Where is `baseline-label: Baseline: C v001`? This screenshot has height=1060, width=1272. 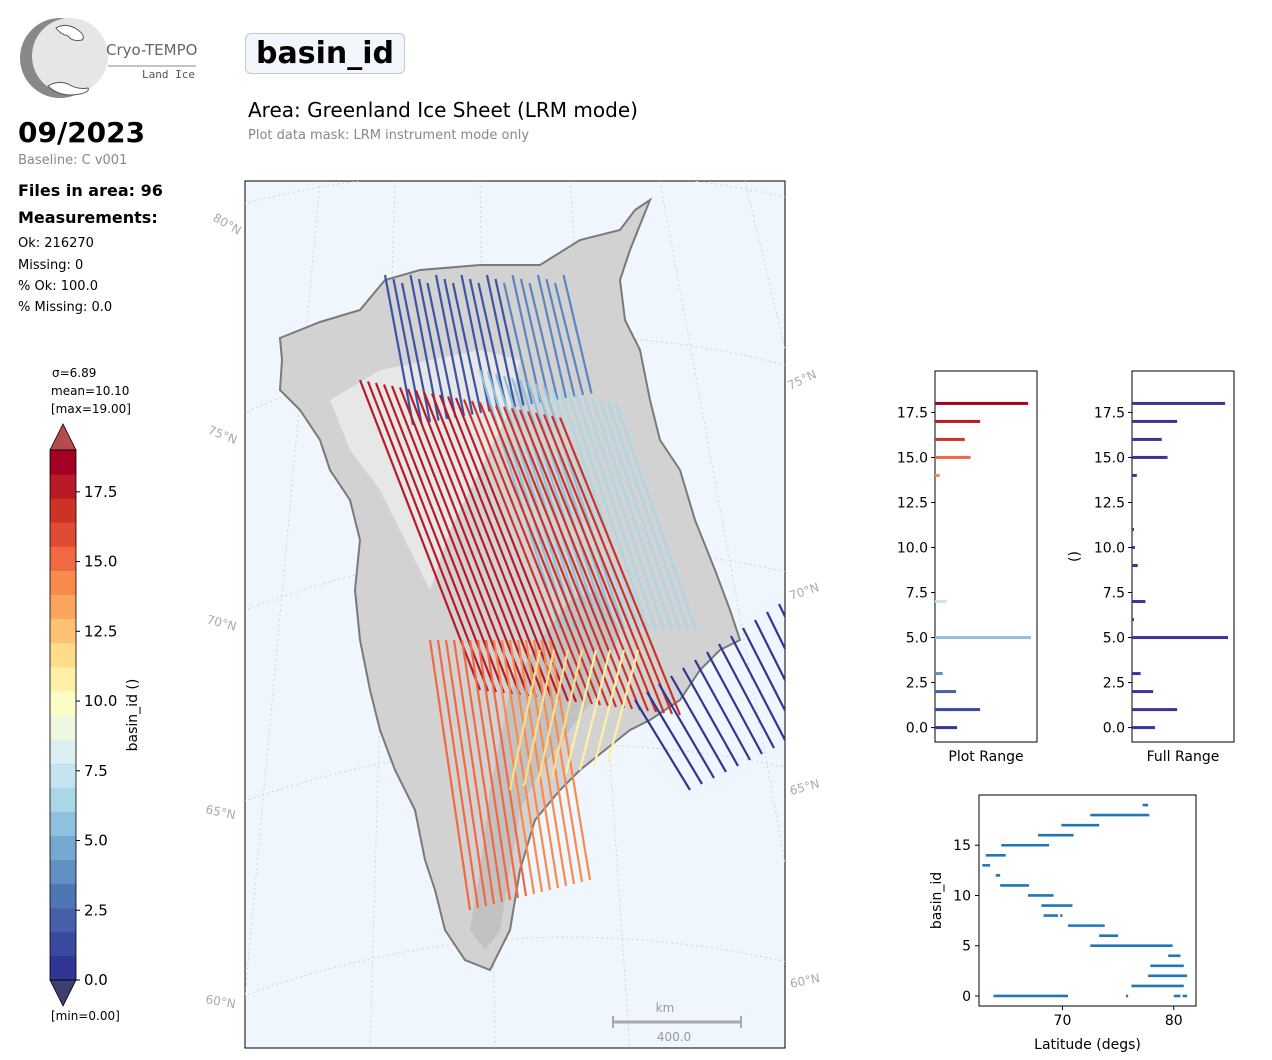
baseline-label: Baseline: C v001 is located at coordinates (73, 160).